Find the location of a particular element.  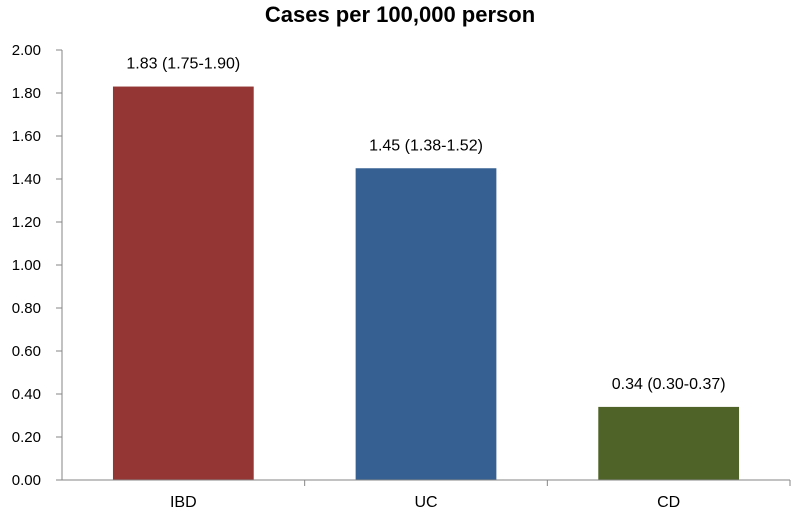

y-tick-label: 0.40 is located at coordinates (26, 394).